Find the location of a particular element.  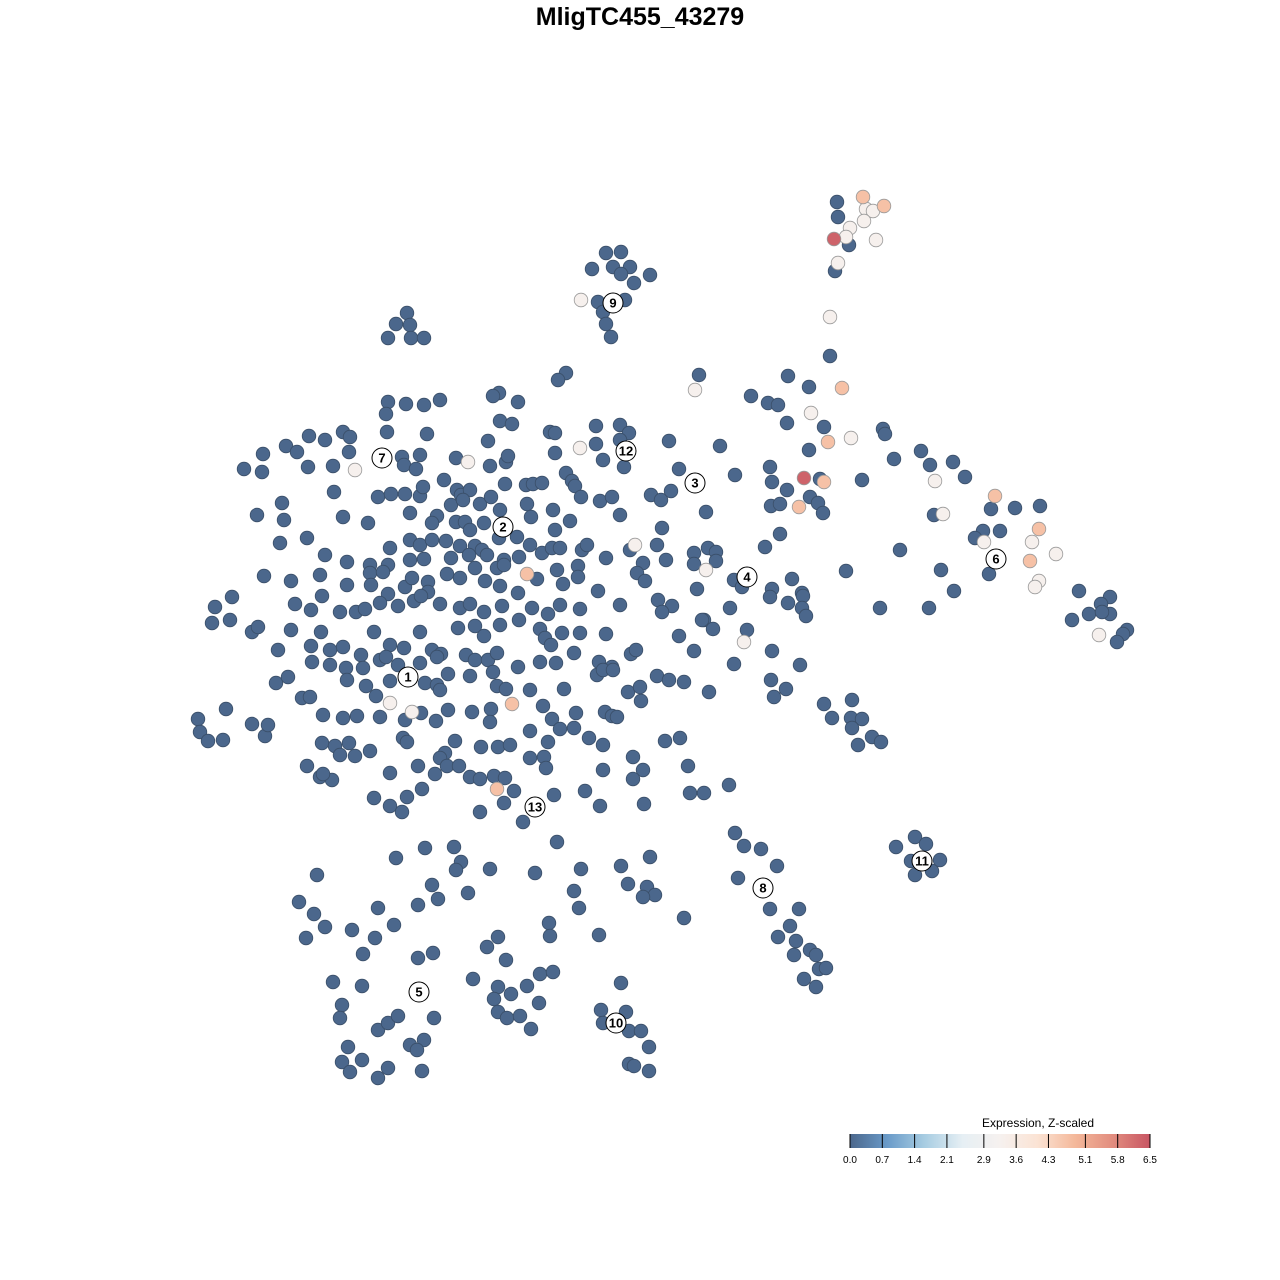

cluster-label-text: 2 is located at coordinates (502, 527).